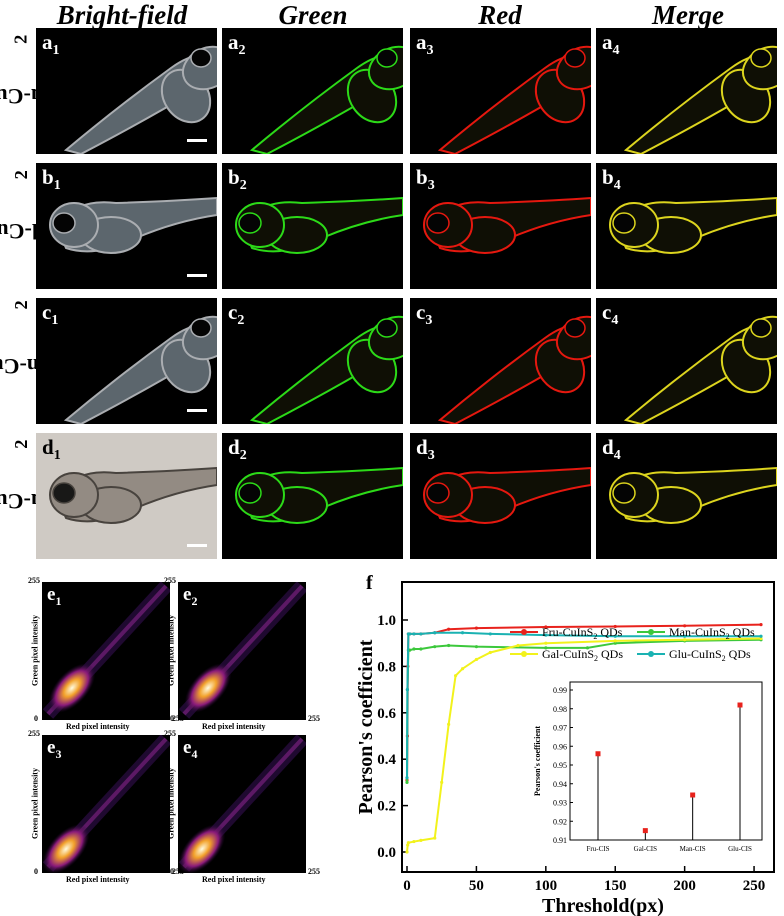  I want to click on inset-y-tick-label: 0.94, so click(560, 784).